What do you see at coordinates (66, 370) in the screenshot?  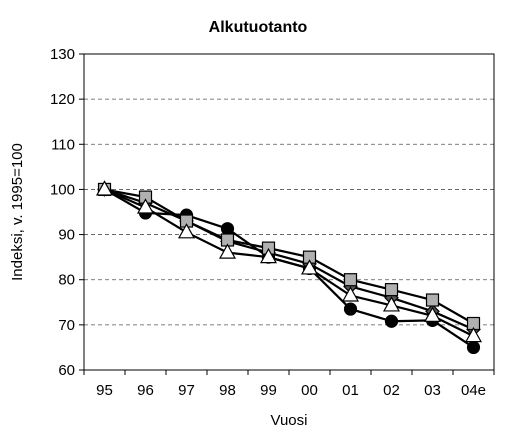 I see `y-tick-label: 60` at bounding box center [66, 370].